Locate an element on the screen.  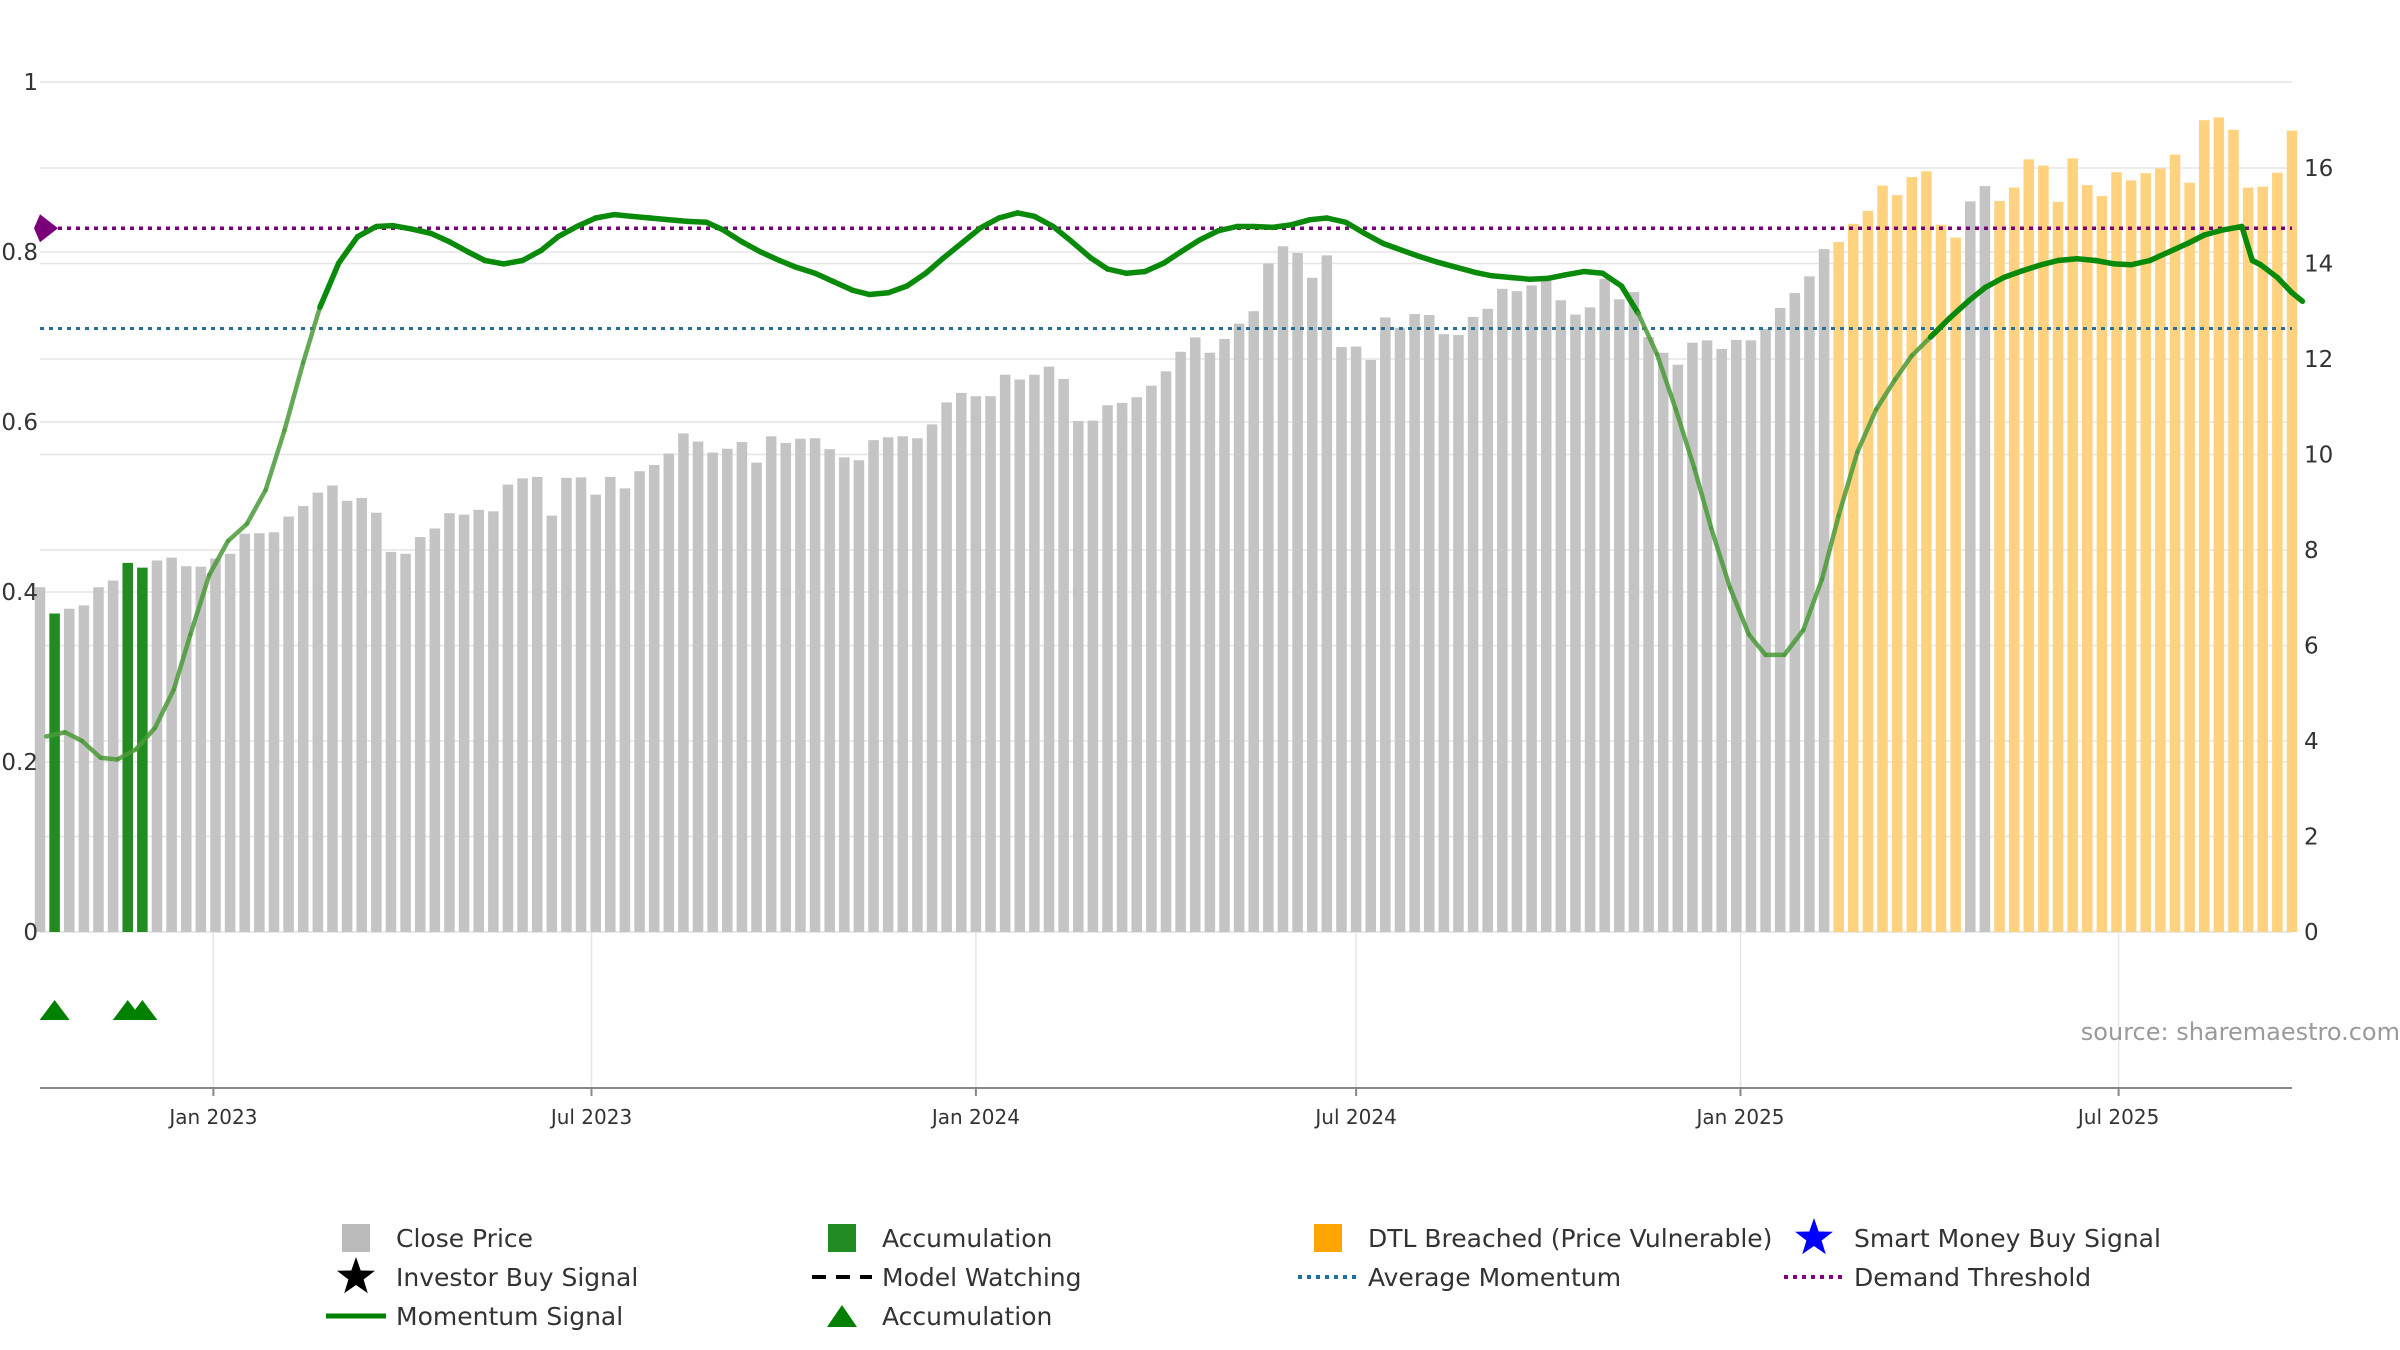
x-tick-label: Jul 2025 is located at coordinates (2117, 1117).